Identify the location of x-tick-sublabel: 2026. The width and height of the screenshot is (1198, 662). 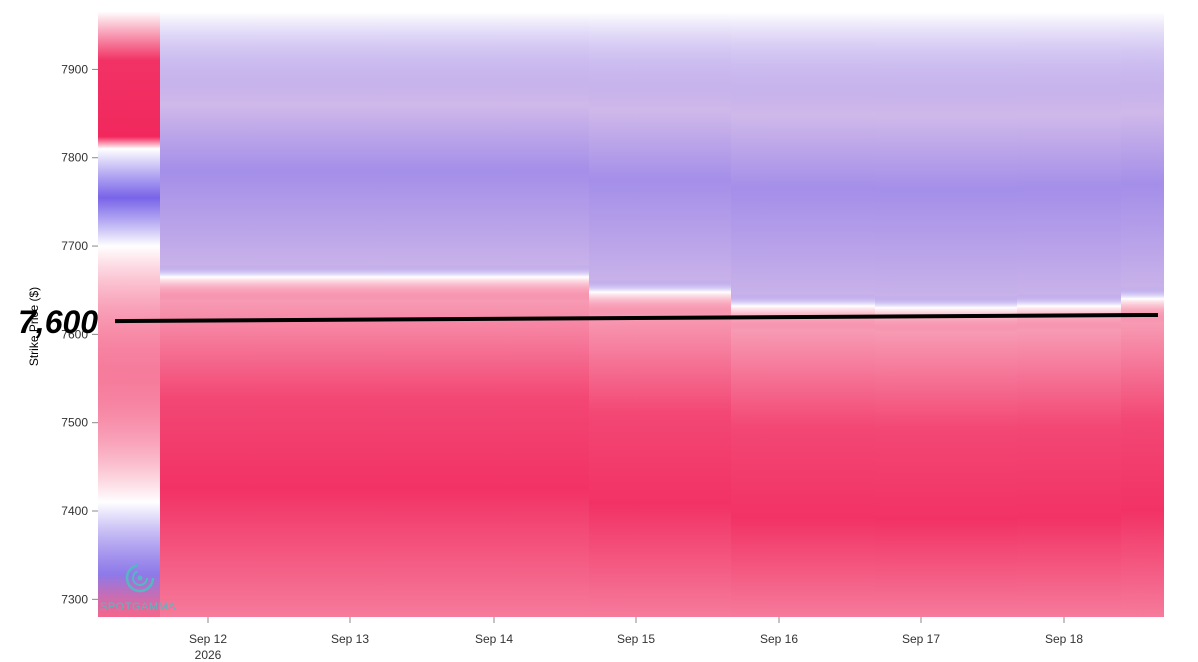
(208, 655).